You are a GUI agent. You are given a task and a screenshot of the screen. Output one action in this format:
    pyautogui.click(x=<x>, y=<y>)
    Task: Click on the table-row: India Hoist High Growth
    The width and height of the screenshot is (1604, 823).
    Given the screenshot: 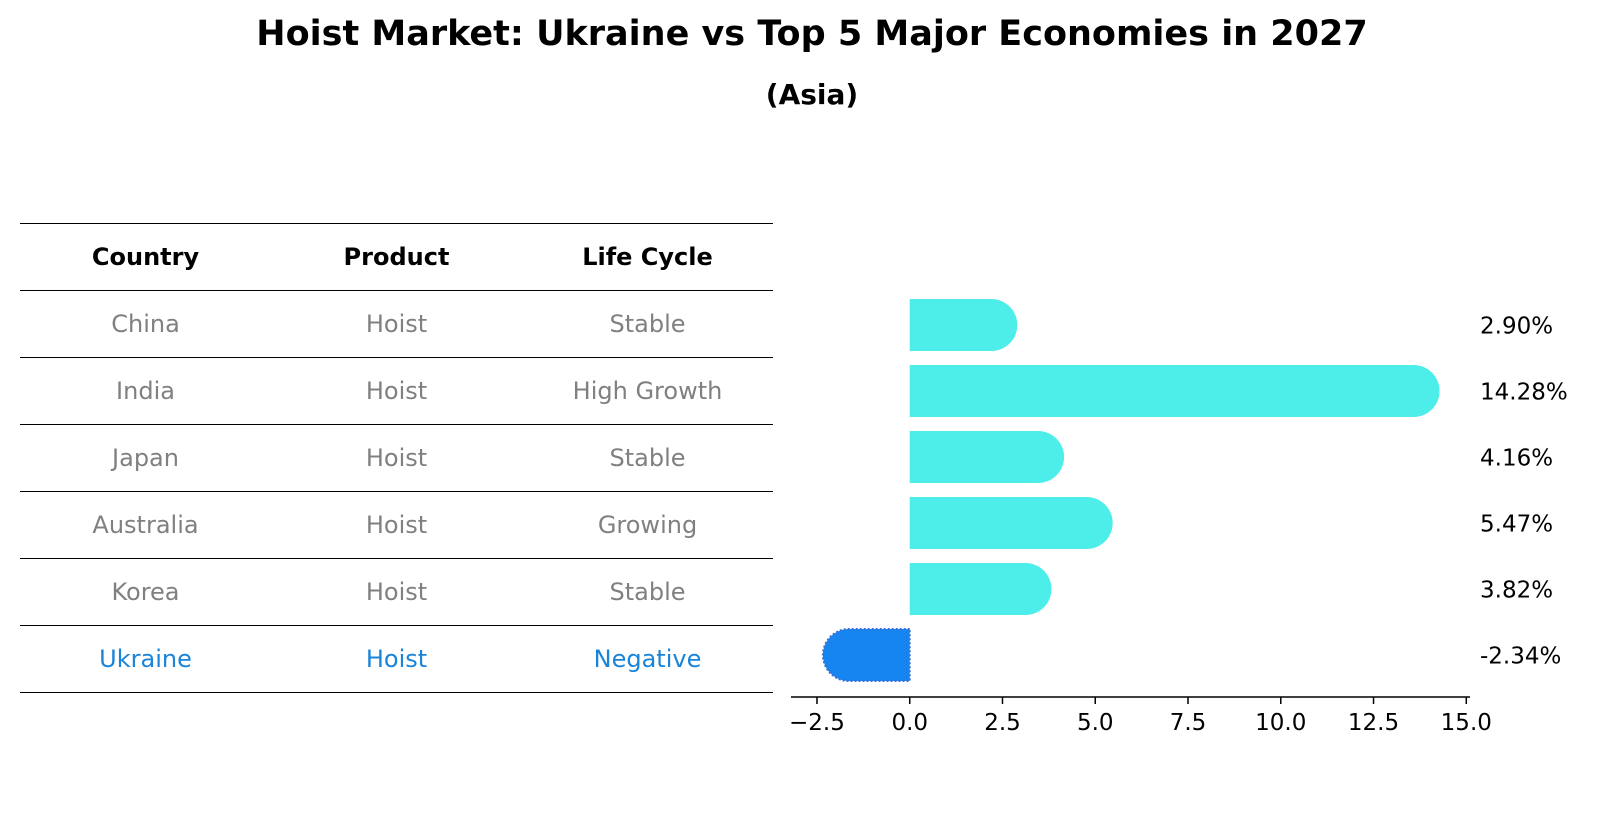 What is the action you would take?
    pyautogui.click(x=396, y=391)
    